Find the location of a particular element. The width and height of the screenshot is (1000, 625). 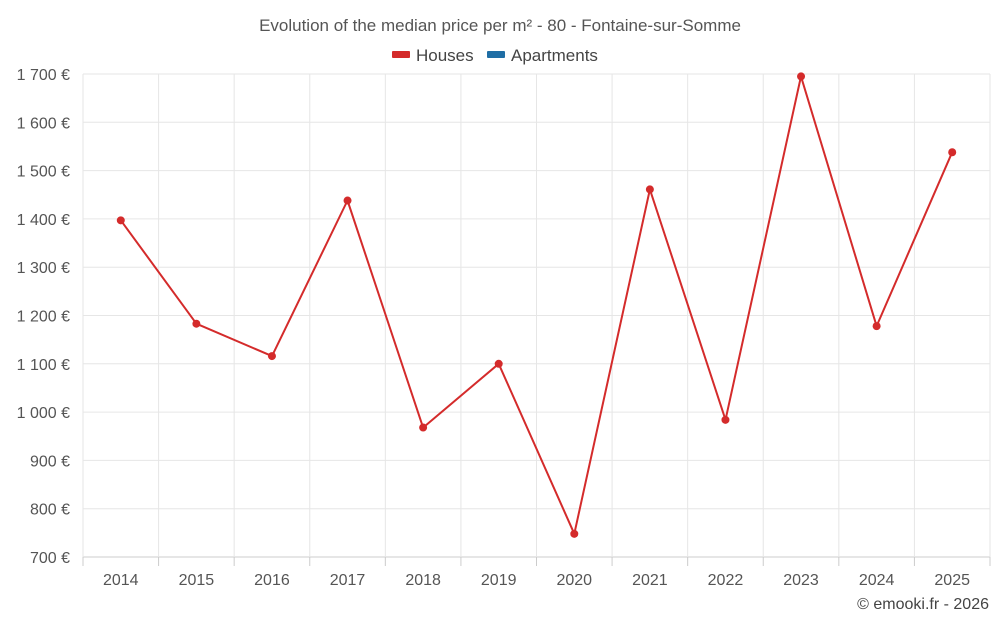

x-tick-label: 2015 is located at coordinates (197, 580).